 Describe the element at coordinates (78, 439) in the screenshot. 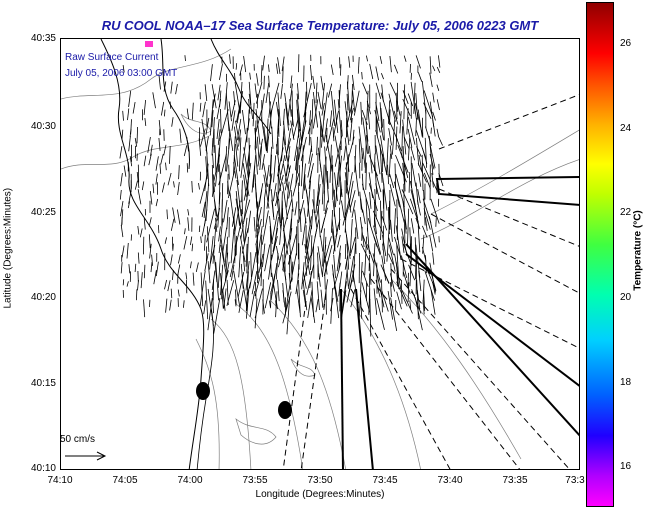

I see `scale-label: 50 cm/s` at that location.